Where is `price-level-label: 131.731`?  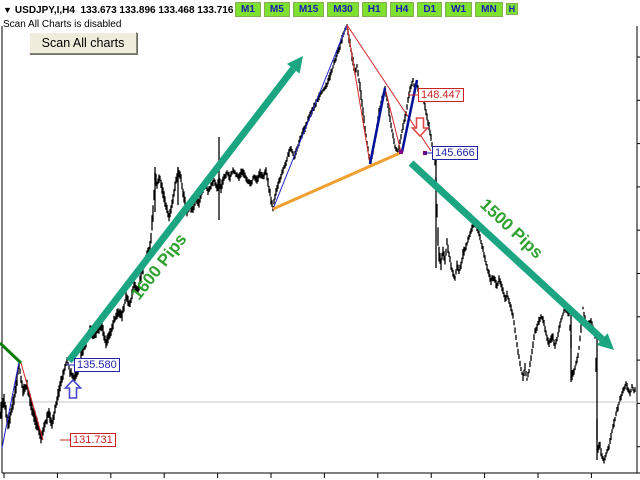 price-level-label: 131.731 is located at coordinates (93, 440).